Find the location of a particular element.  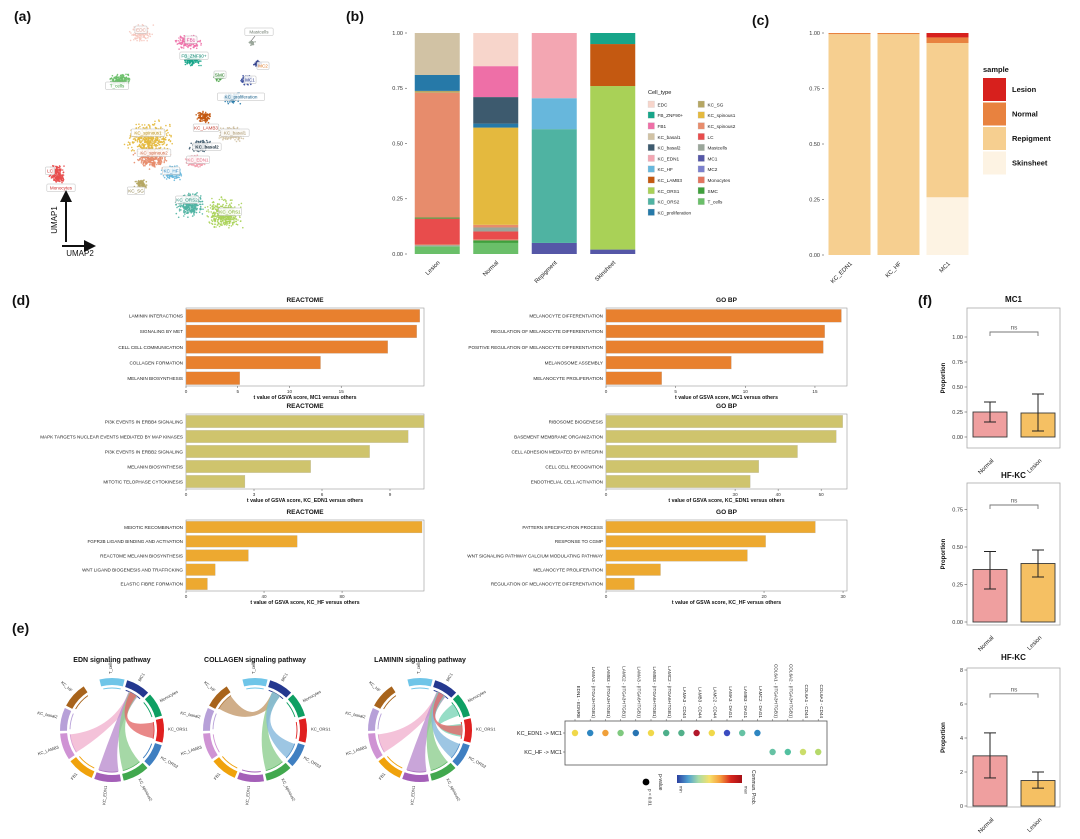

chord-node-label: KC_spinous2 is located at coordinates (288, 790).